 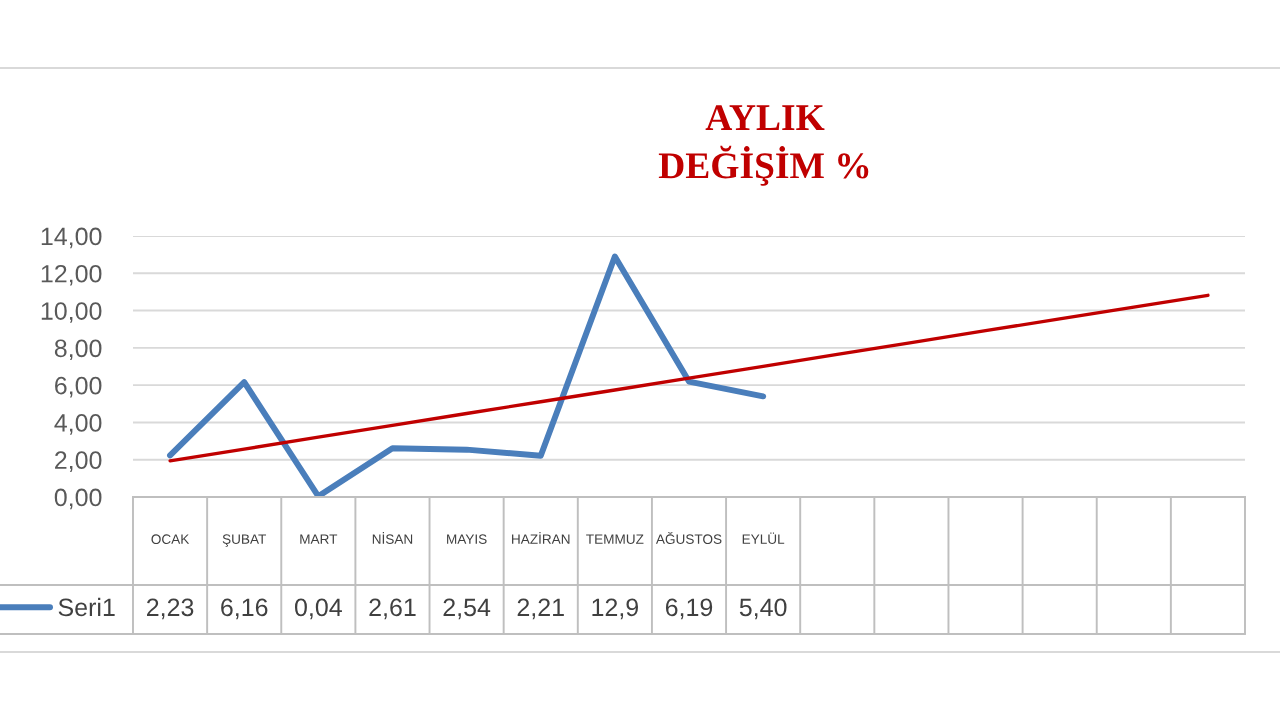 What do you see at coordinates (615, 609) in the screenshot?
I see `data-label: 12,9` at bounding box center [615, 609].